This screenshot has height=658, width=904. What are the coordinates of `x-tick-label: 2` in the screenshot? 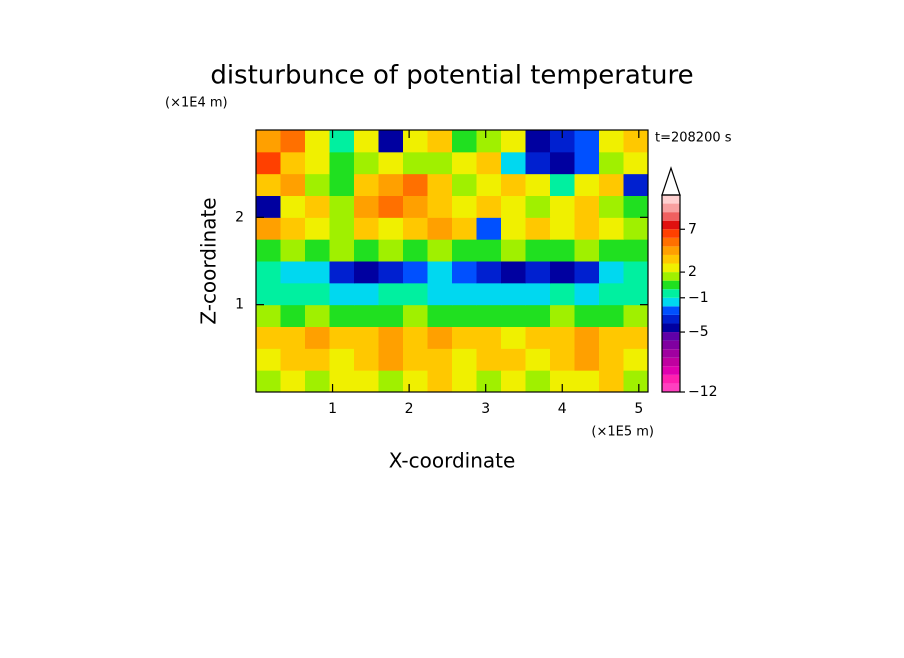 It's located at (409, 409).